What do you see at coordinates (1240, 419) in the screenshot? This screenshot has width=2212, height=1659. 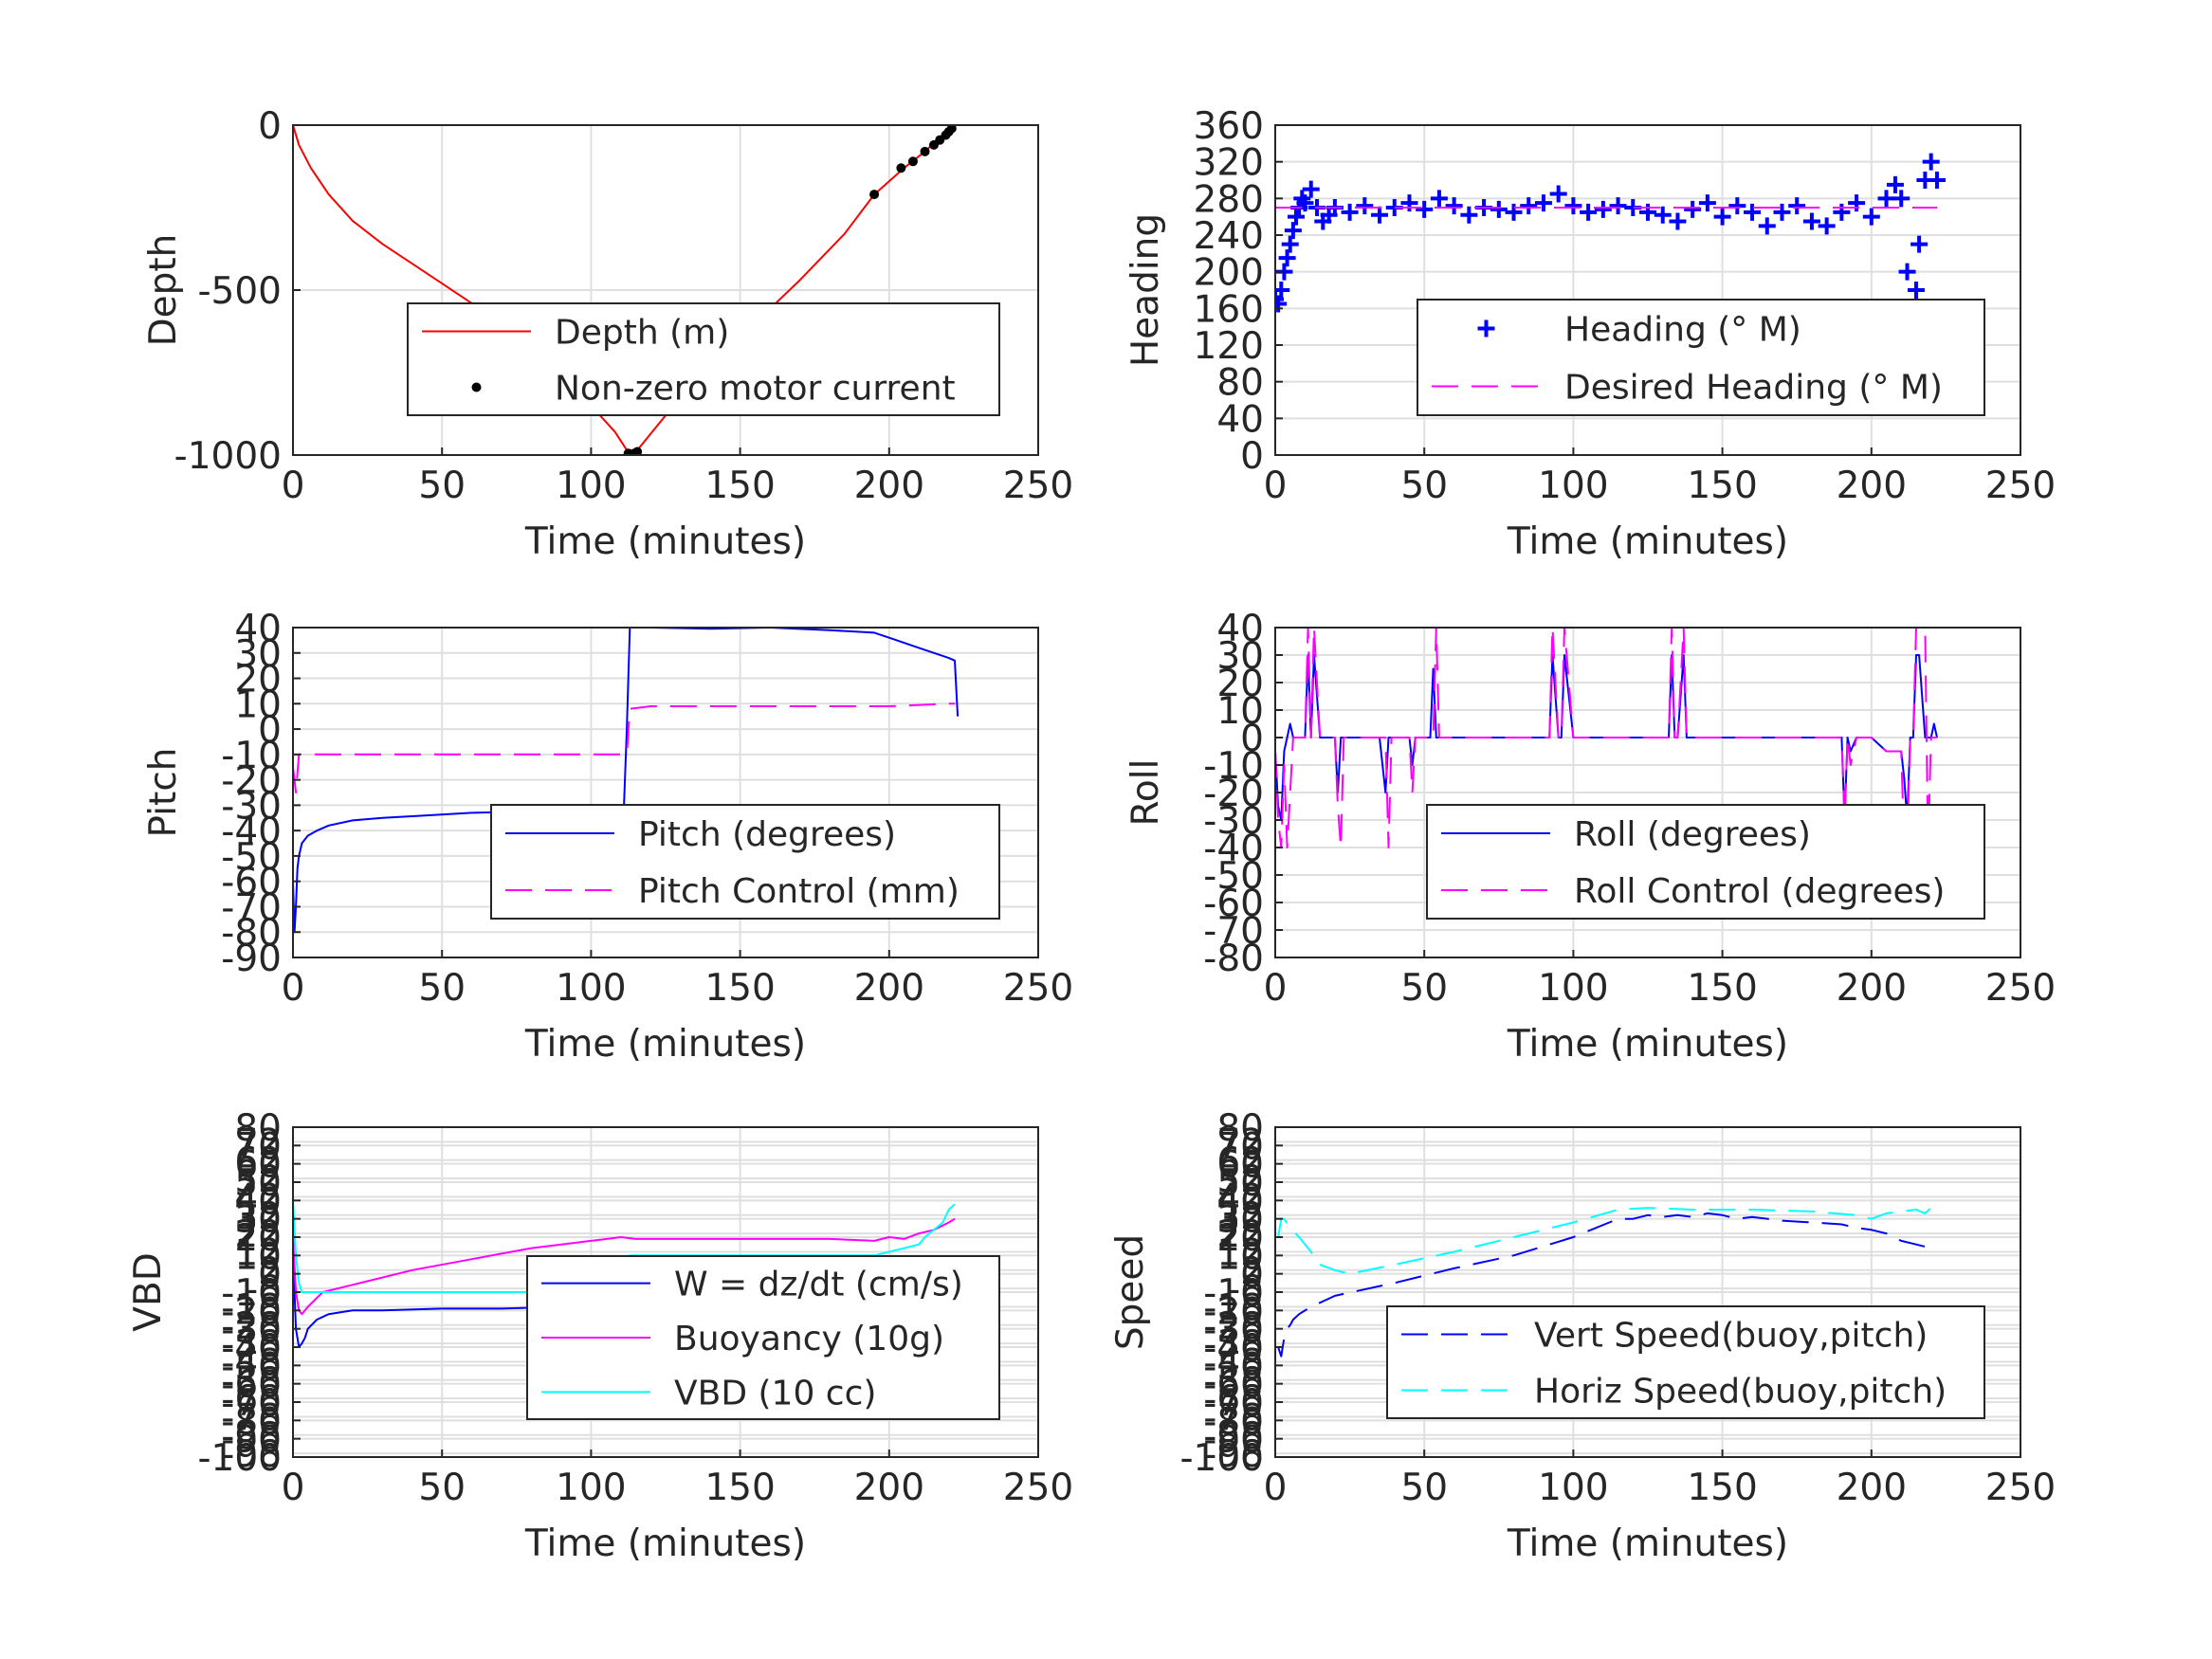 I see `heading-ytick-label: 40` at bounding box center [1240, 419].